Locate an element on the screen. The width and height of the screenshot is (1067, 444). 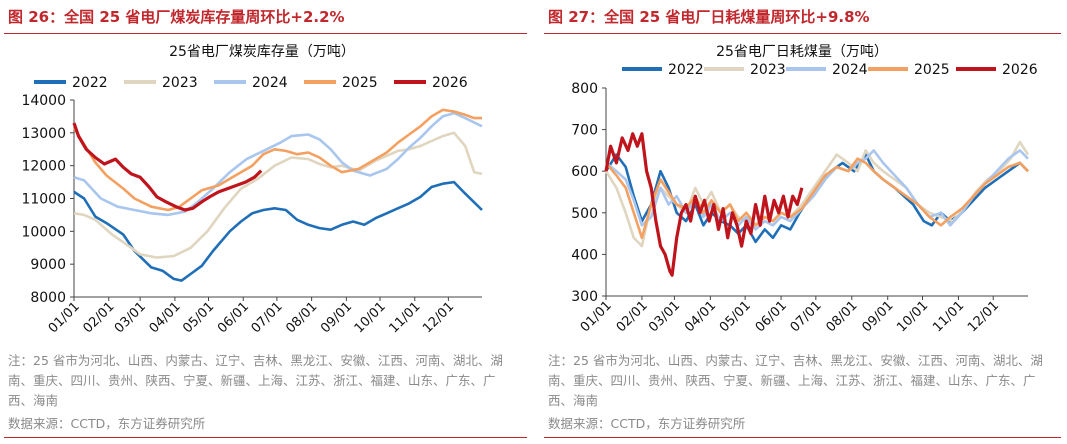
y-tick-label: 12000 is located at coordinates (43, 167).